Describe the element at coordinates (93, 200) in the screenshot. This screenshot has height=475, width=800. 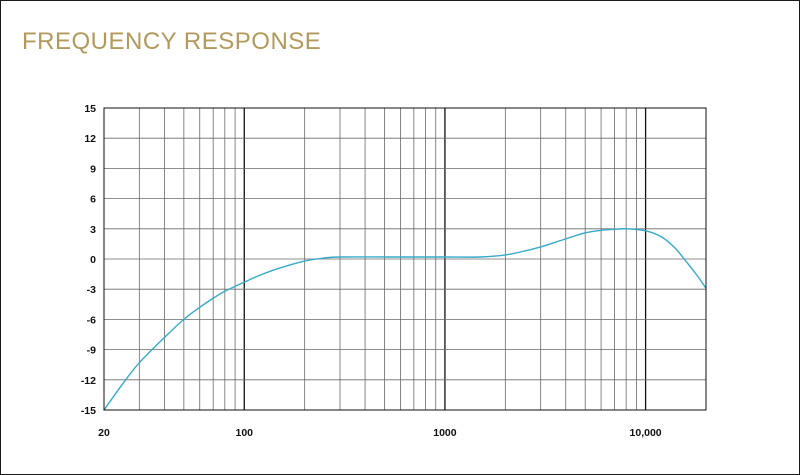
I see `y-tick-label: 6` at that location.